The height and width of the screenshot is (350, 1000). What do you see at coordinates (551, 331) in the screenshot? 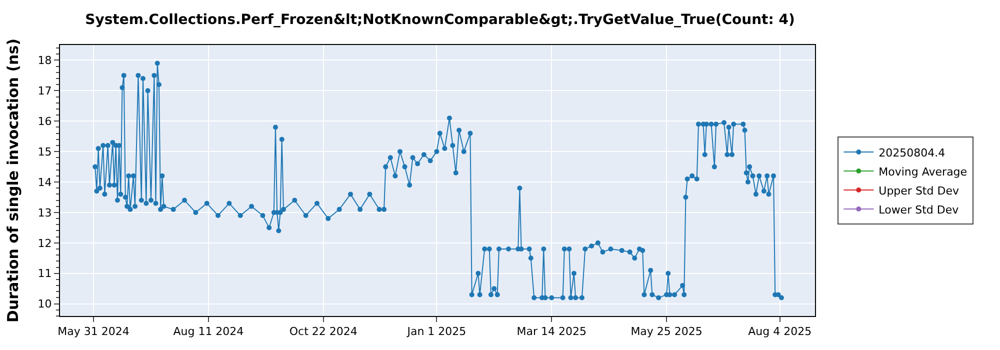
I see `x-tick-label: Mar 14 2025` at bounding box center [551, 331].